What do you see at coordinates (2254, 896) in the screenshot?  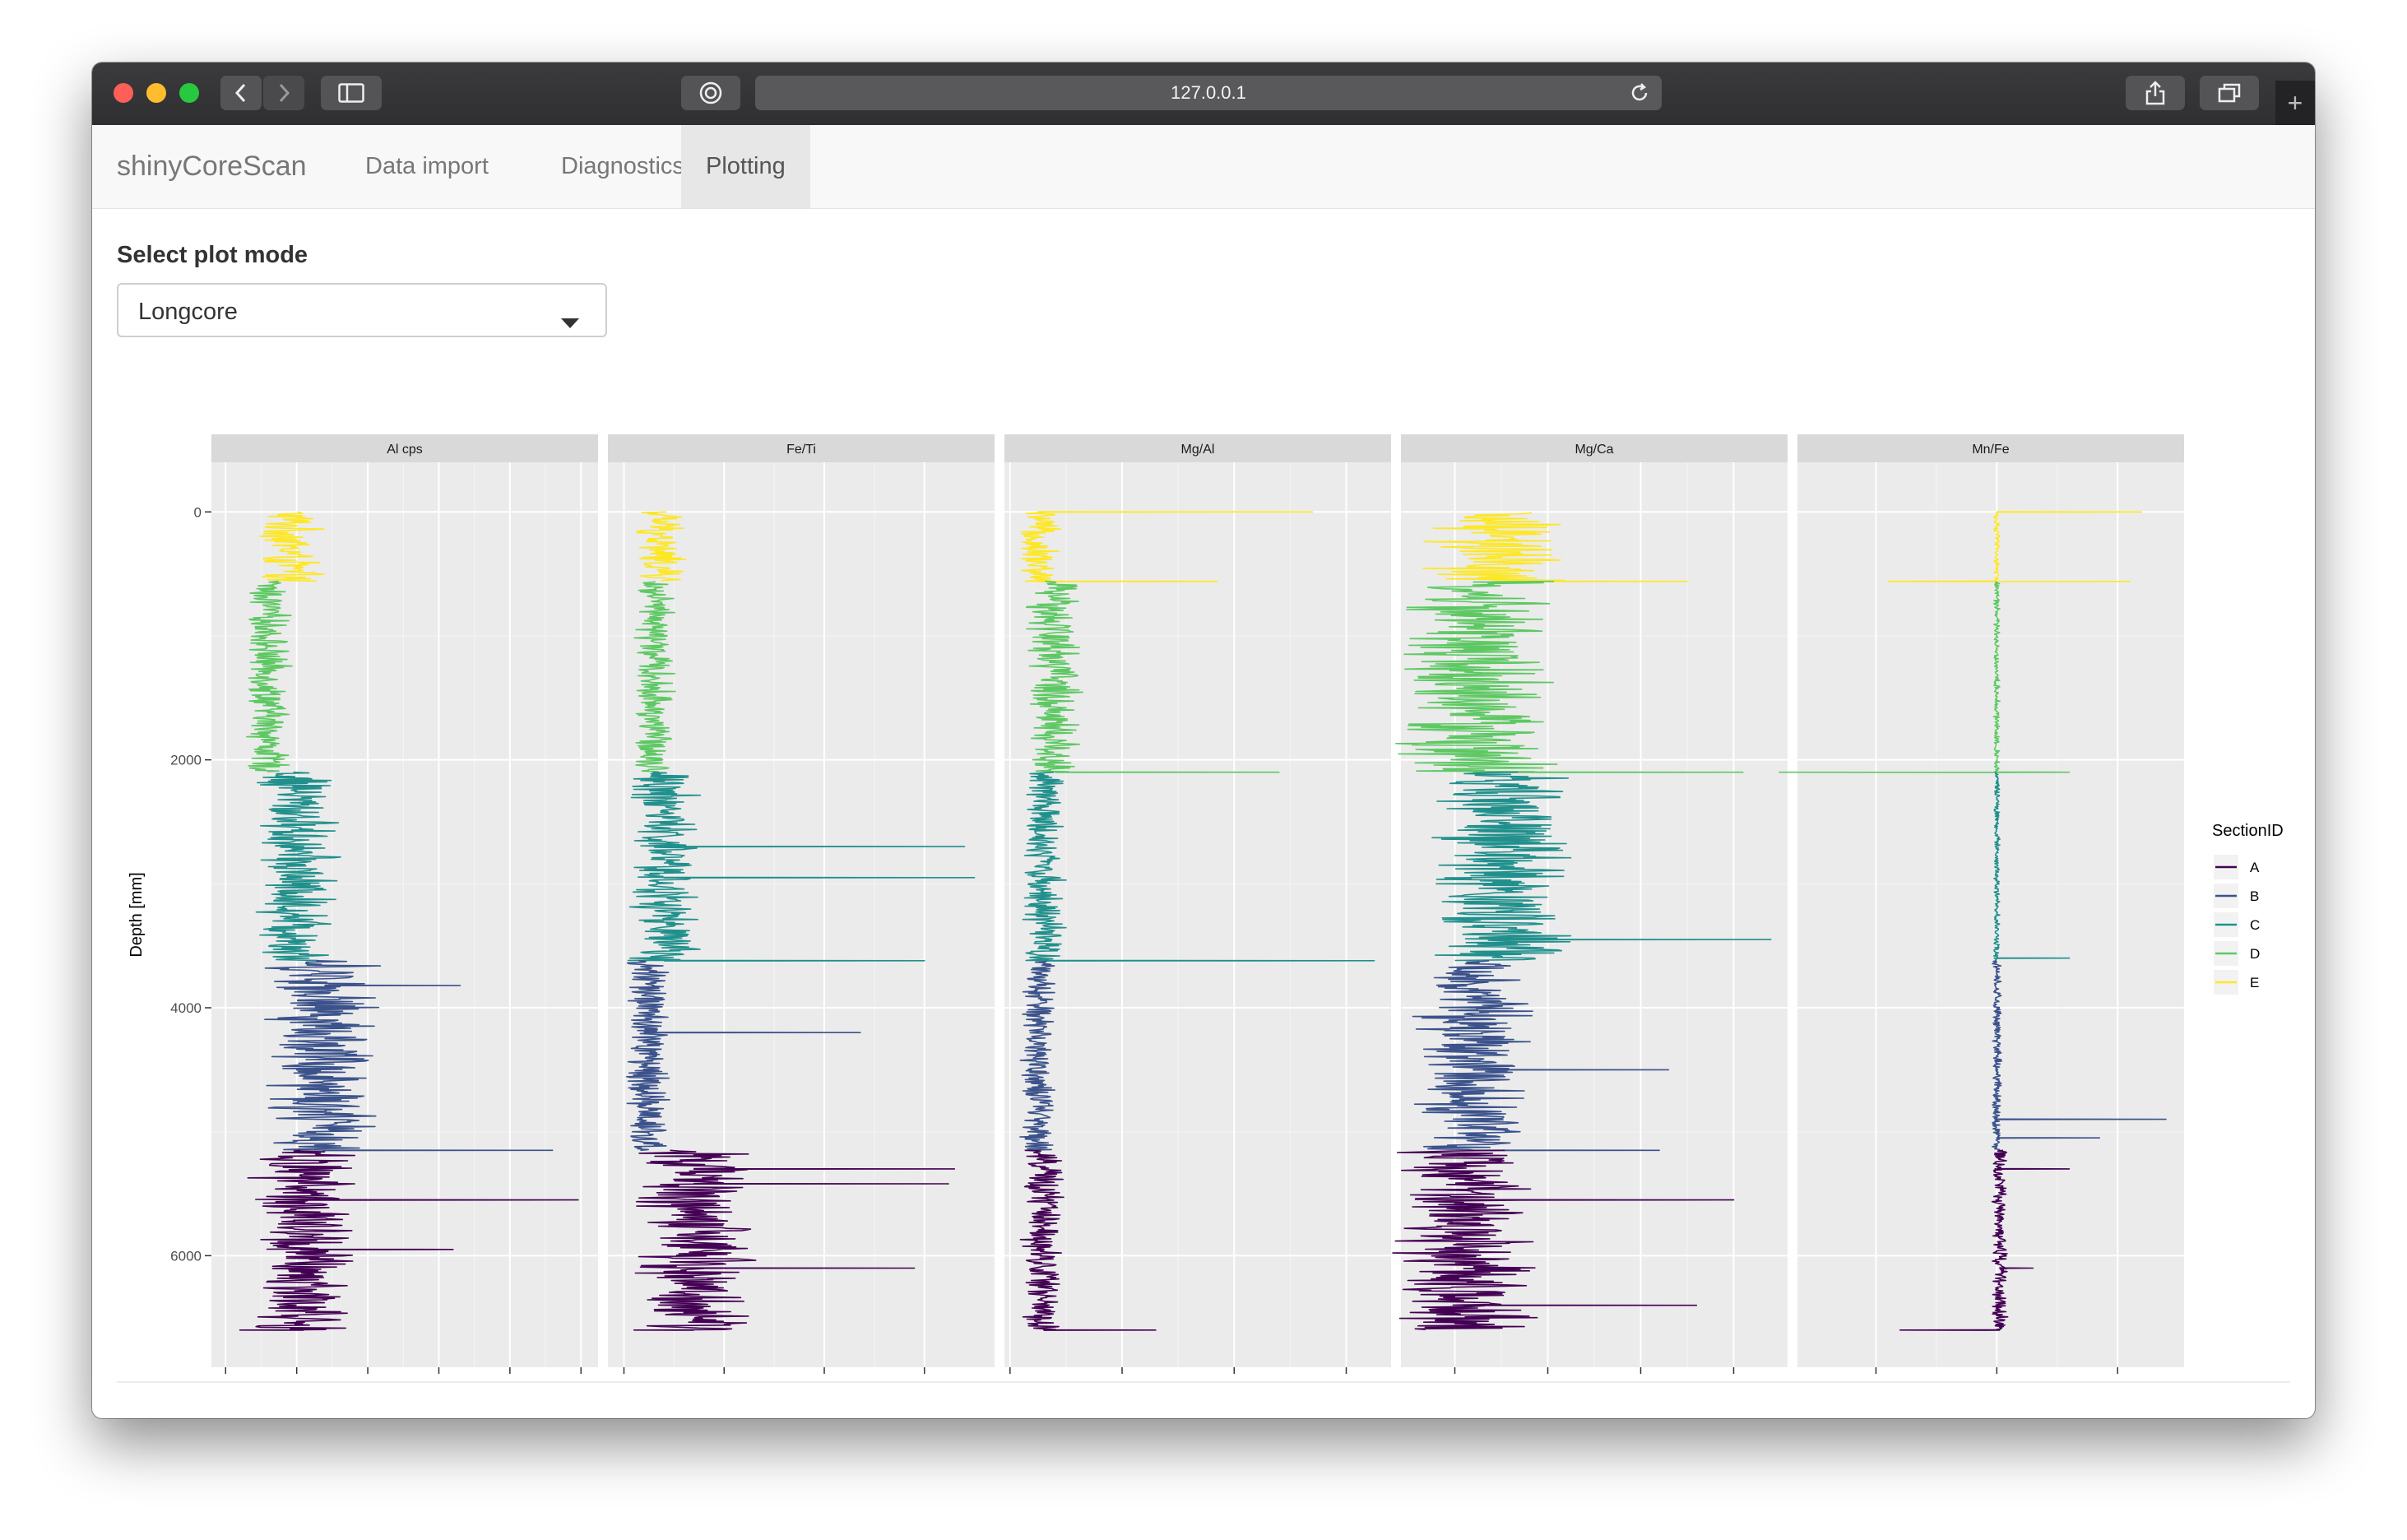 I see `legend-label-b: B` at bounding box center [2254, 896].